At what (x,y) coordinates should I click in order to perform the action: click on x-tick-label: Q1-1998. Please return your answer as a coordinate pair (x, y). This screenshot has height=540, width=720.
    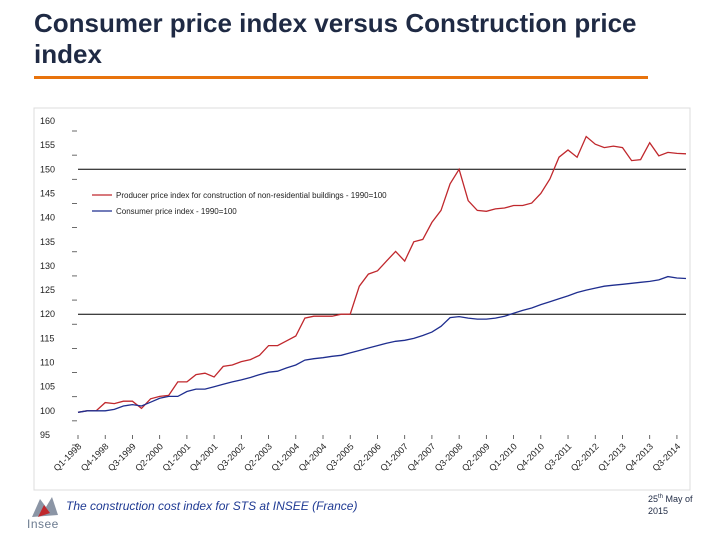
    Looking at the image, I should click on (68, 457).